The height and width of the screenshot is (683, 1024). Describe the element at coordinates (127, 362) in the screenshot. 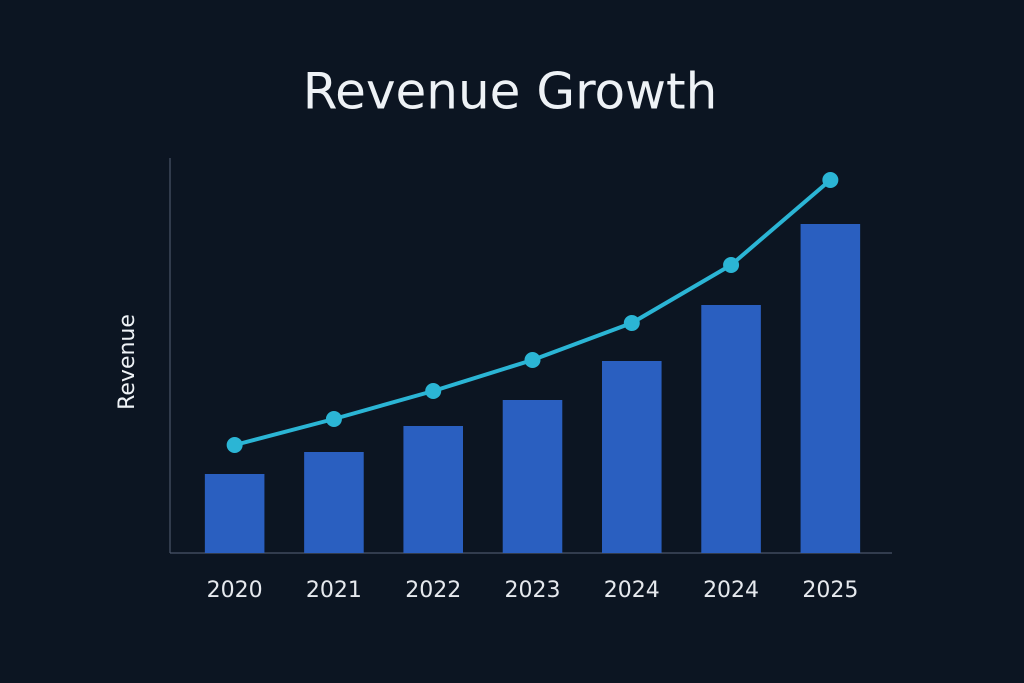

I see `y-axis-label: Revenue` at that location.